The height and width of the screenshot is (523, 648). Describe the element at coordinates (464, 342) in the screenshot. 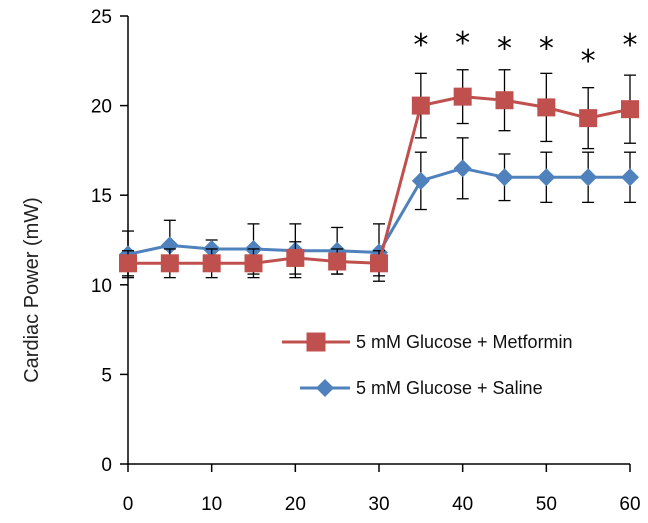

I see `legend-label-metformin: 5 mM Glucose + Metformin` at that location.